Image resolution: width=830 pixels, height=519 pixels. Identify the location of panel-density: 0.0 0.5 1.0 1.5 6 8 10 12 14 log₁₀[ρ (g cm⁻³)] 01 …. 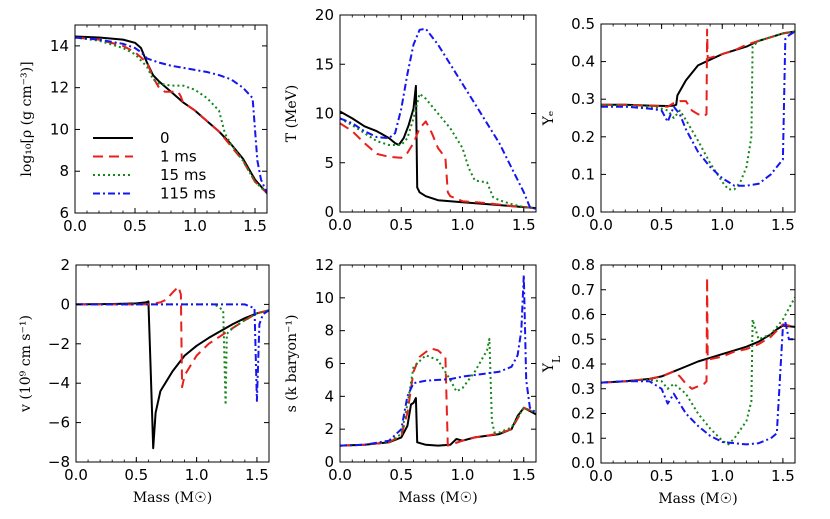
(143, 129).